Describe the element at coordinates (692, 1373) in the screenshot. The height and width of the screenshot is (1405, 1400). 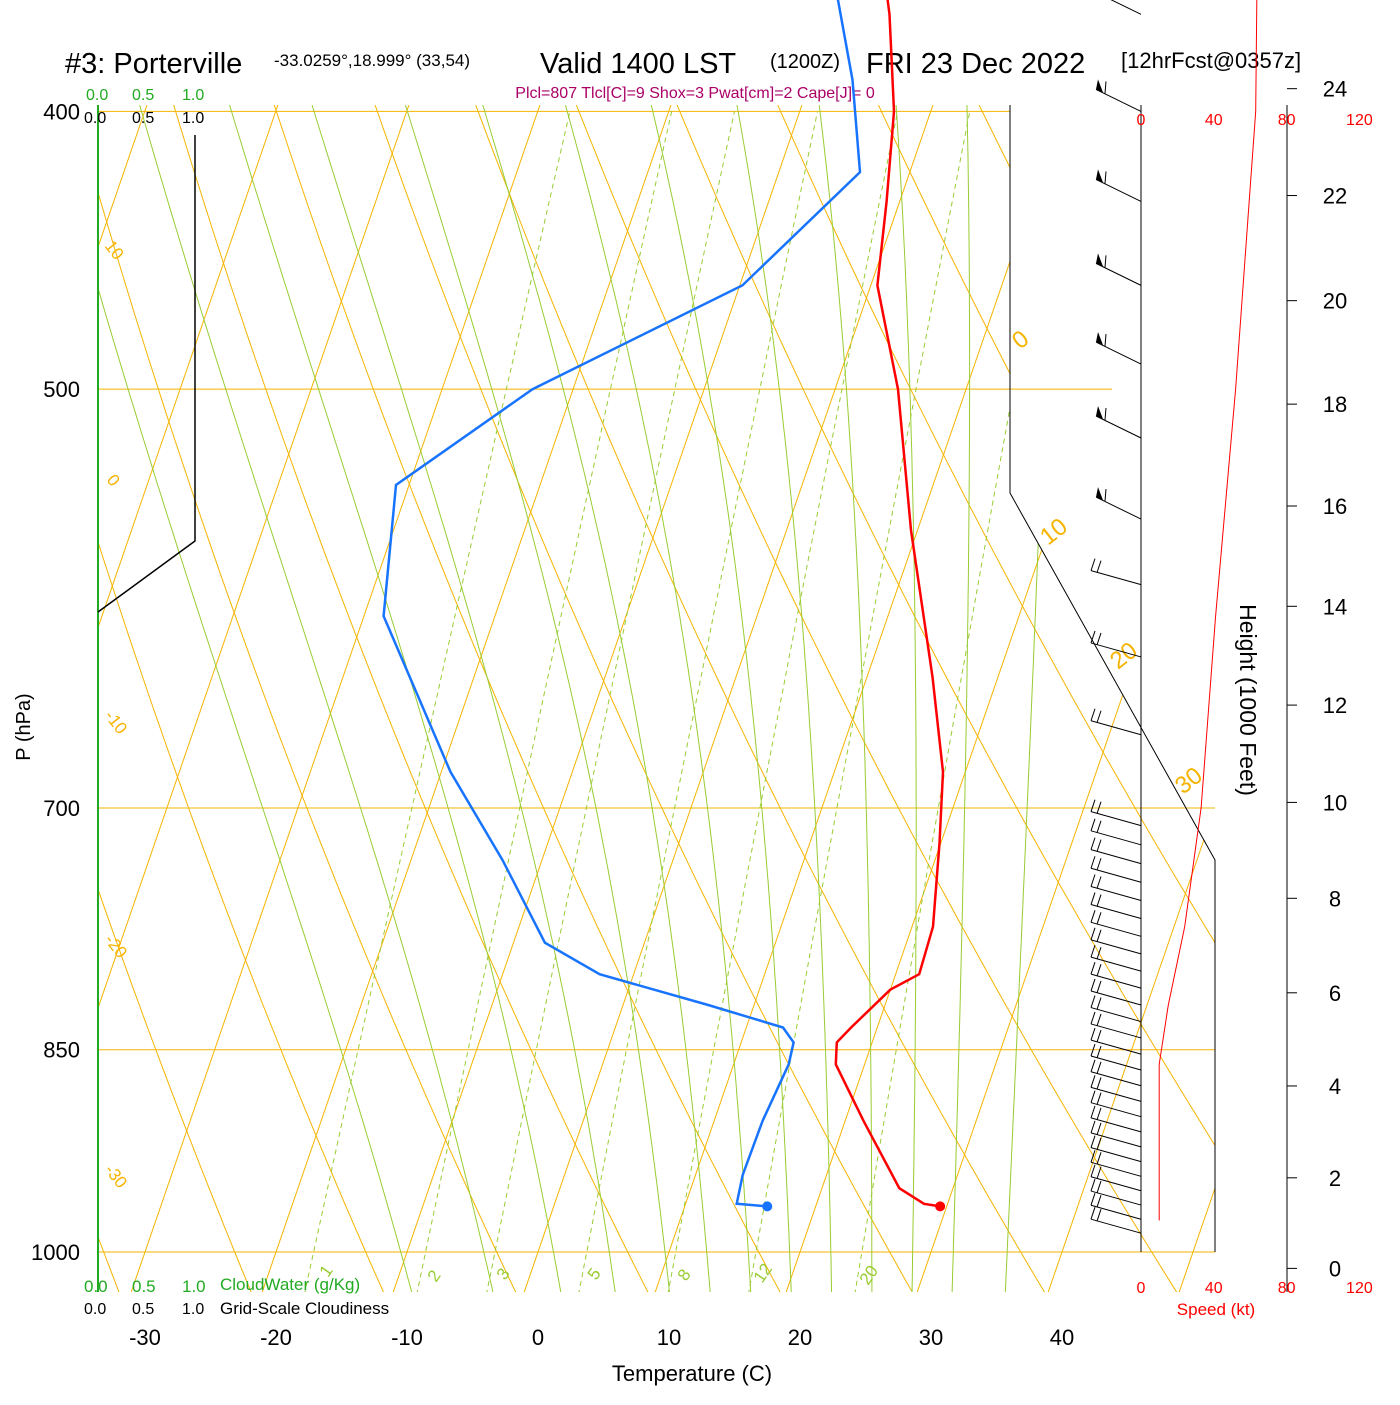
I see `x-axis-title: Temperature (C)` at that location.